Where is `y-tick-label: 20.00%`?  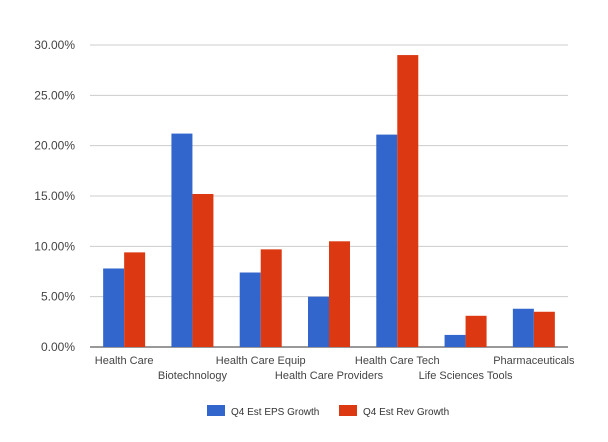
y-tick-label: 20.00% is located at coordinates (54, 146).